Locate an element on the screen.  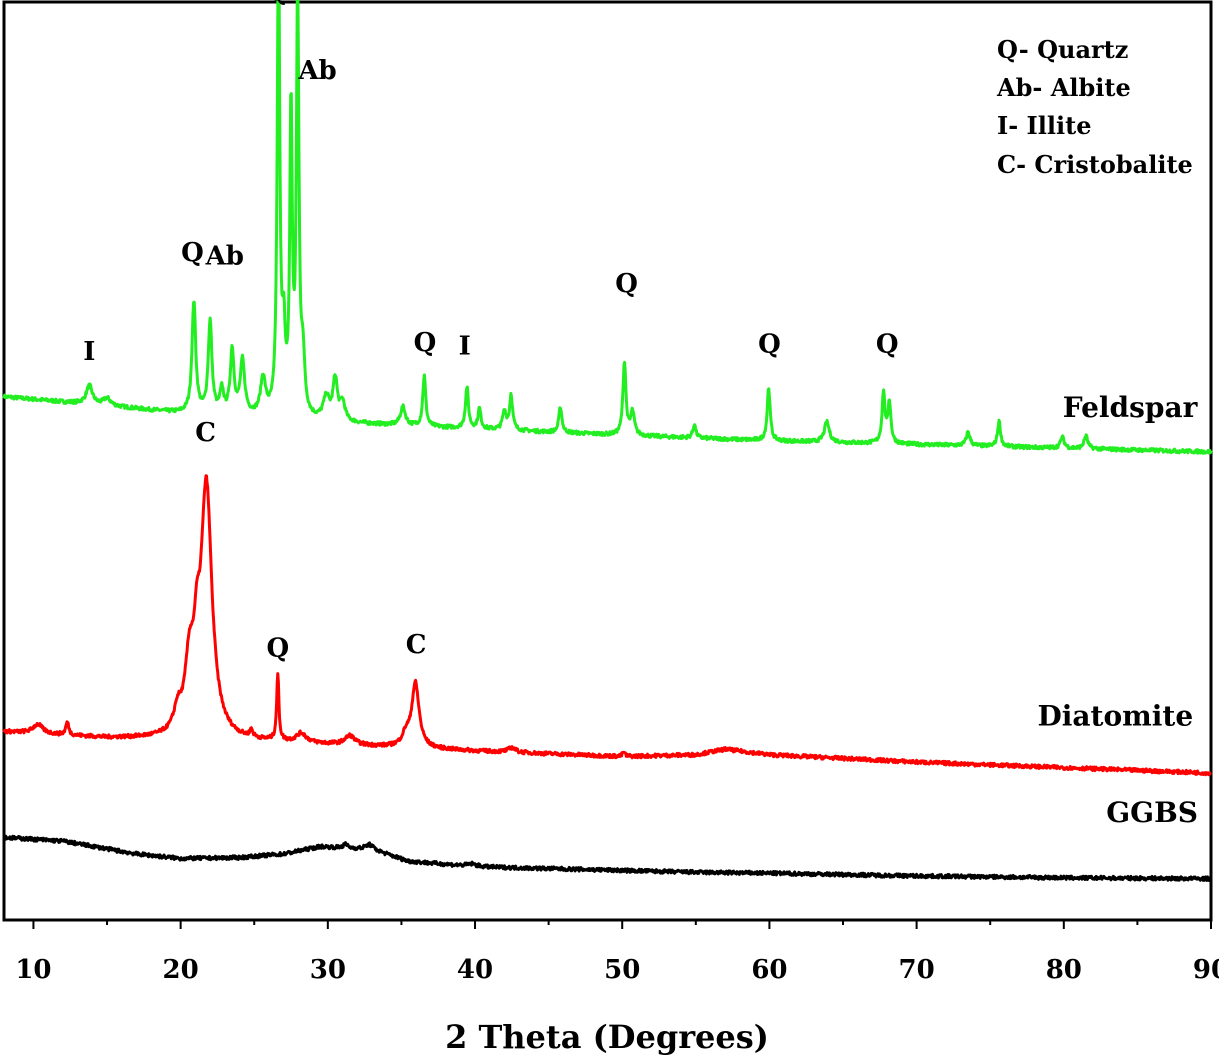
legend-entry-cristobalite: C- Cristobalite is located at coordinates (1095, 164).